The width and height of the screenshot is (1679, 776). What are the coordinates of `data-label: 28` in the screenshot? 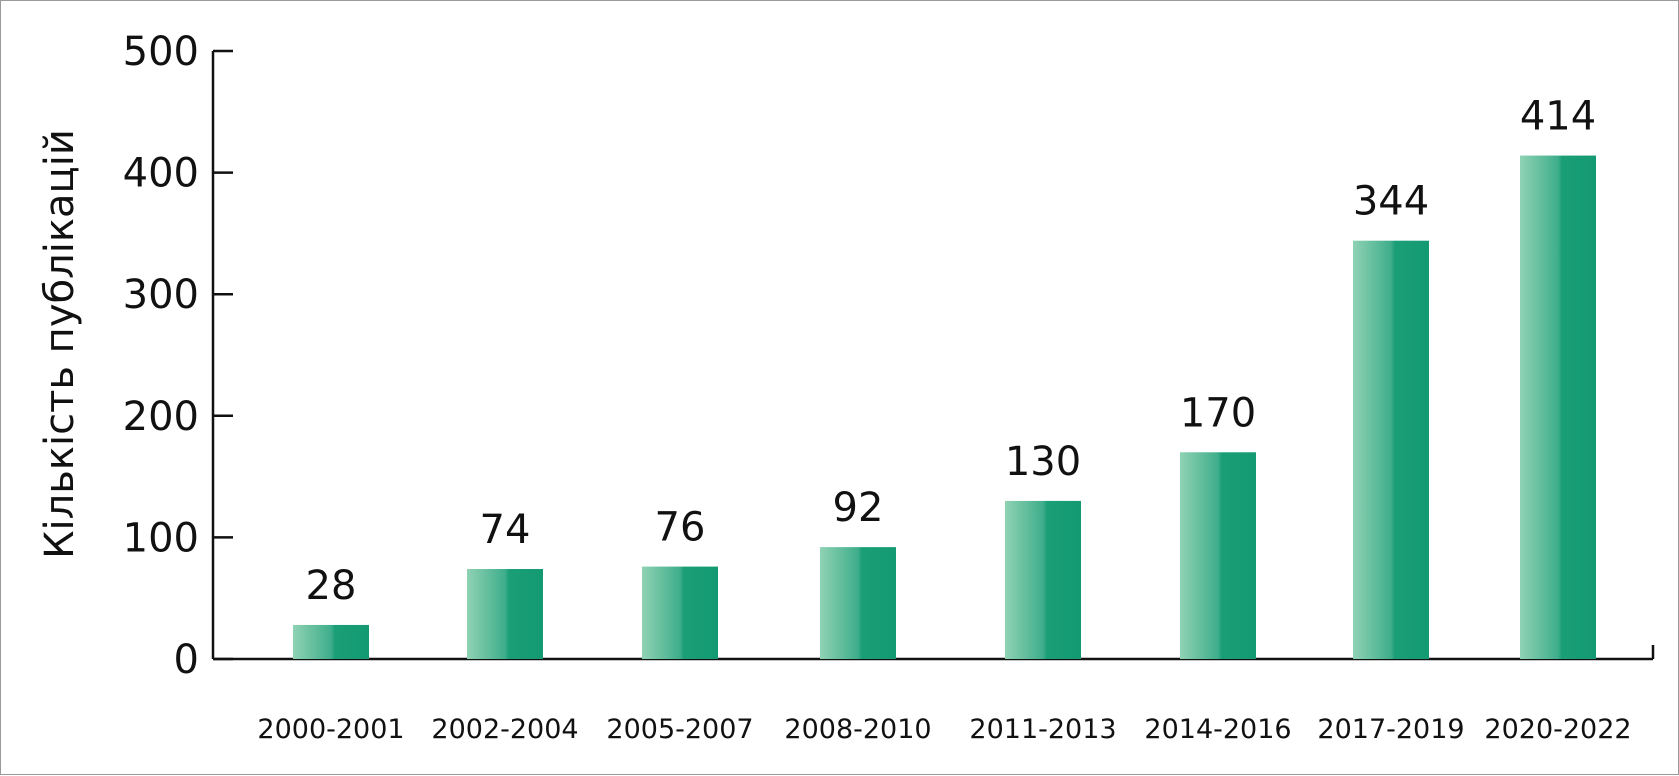 It's located at (331, 586).